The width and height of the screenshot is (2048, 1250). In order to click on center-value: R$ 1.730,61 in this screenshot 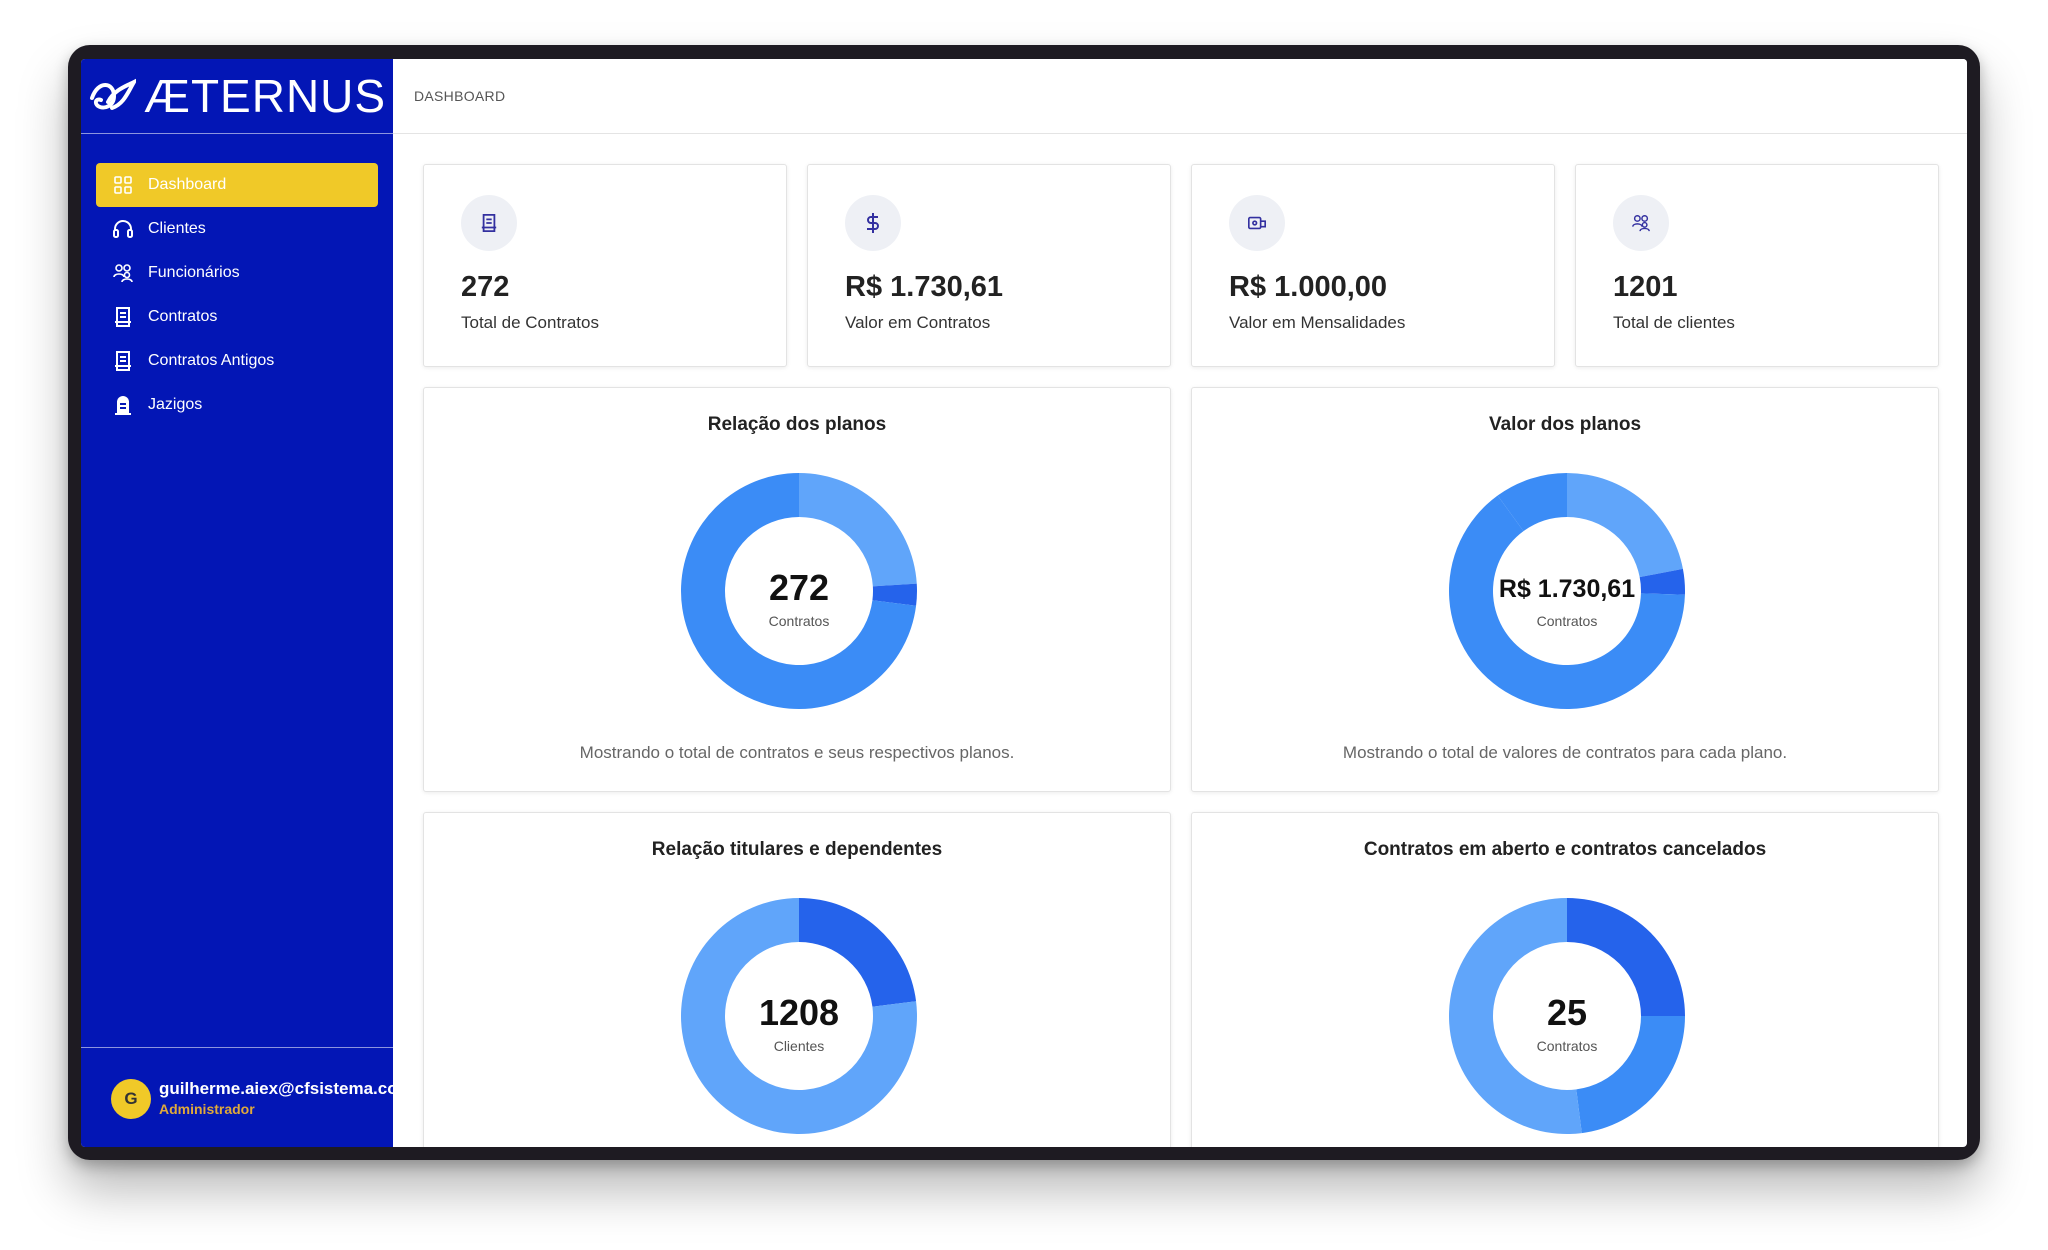, I will do `click(1567, 589)`.